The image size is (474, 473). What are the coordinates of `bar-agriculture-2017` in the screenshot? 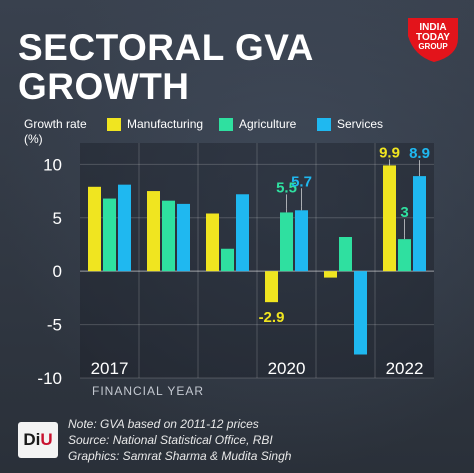 It's located at (109, 235).